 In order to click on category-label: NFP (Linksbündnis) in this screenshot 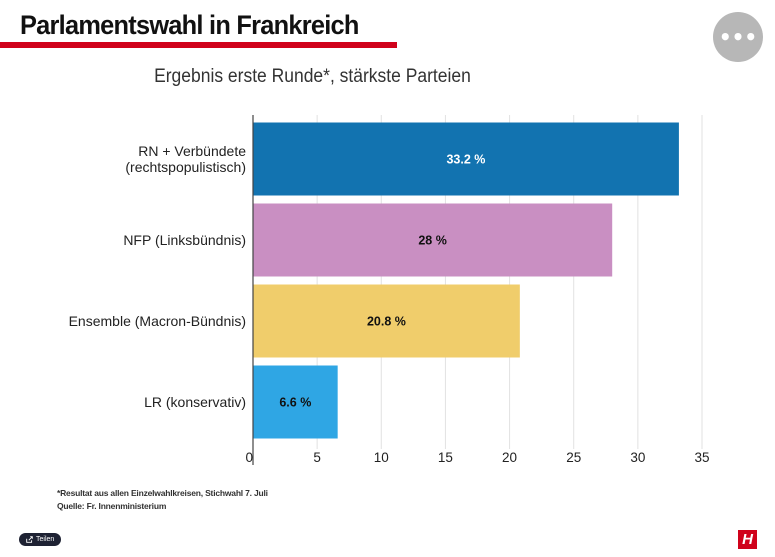, I will do `click(184, 240)`.